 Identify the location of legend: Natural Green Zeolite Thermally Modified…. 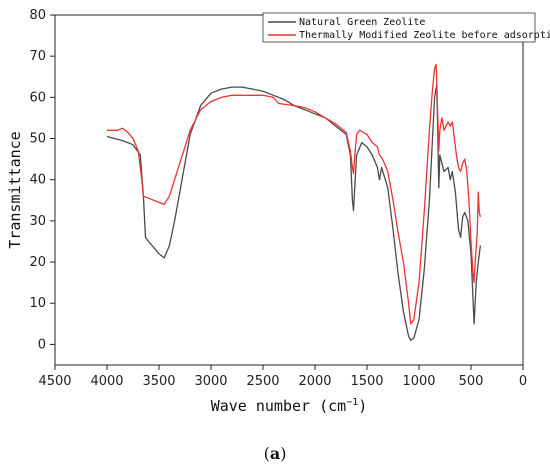
(406, 27).